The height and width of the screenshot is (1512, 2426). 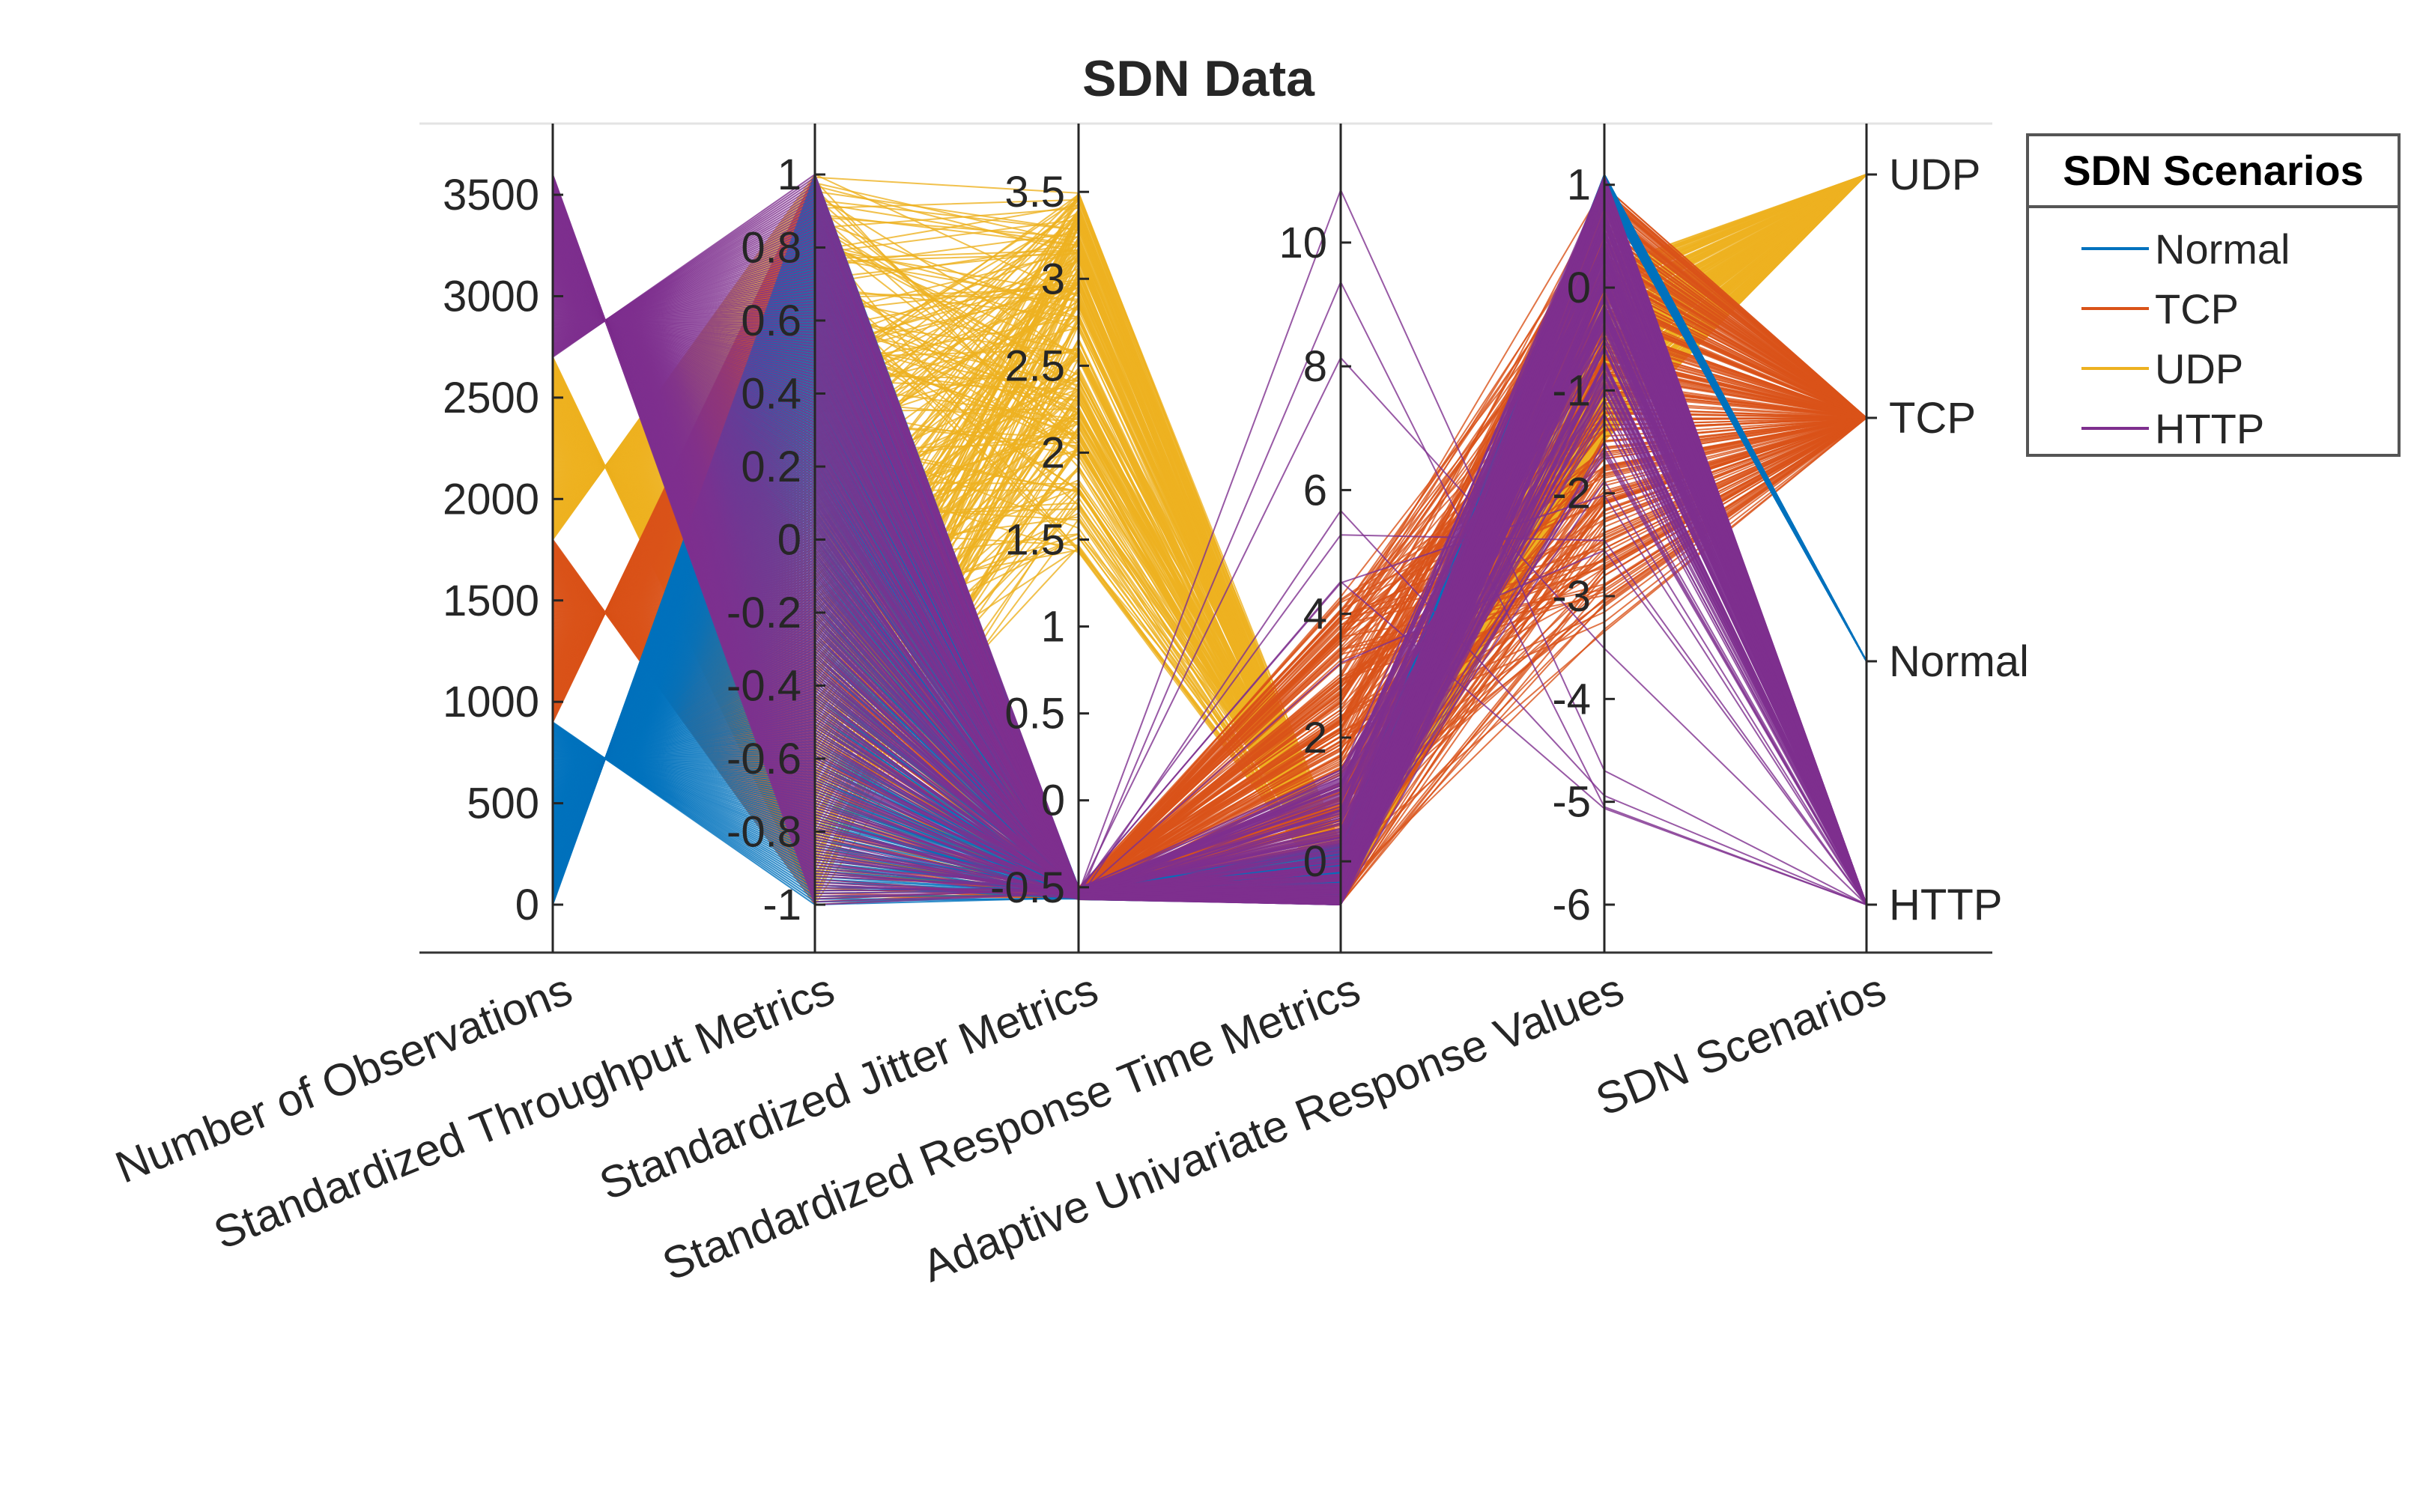 What do you see at coordinates (1935, 175) in the screenshot?
I see `axis-tick-label: UDP` at bounding box center [1935, 175].